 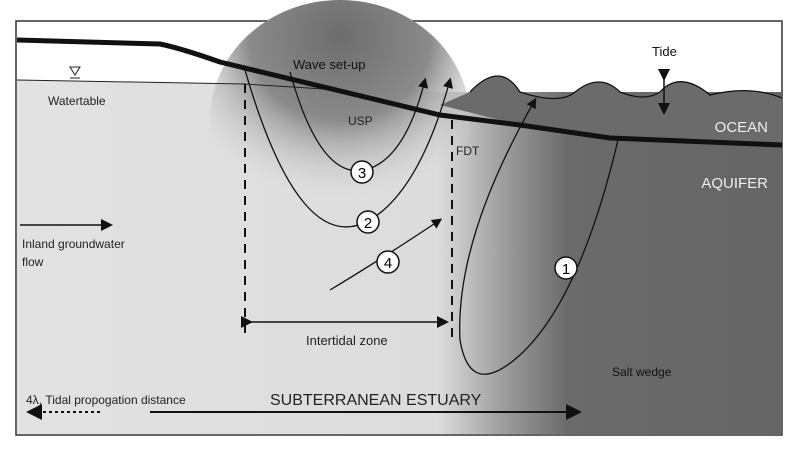 I want to click on estuary-label: SUBTERRANEAN ESTUARY, so click(x=376, y=400).